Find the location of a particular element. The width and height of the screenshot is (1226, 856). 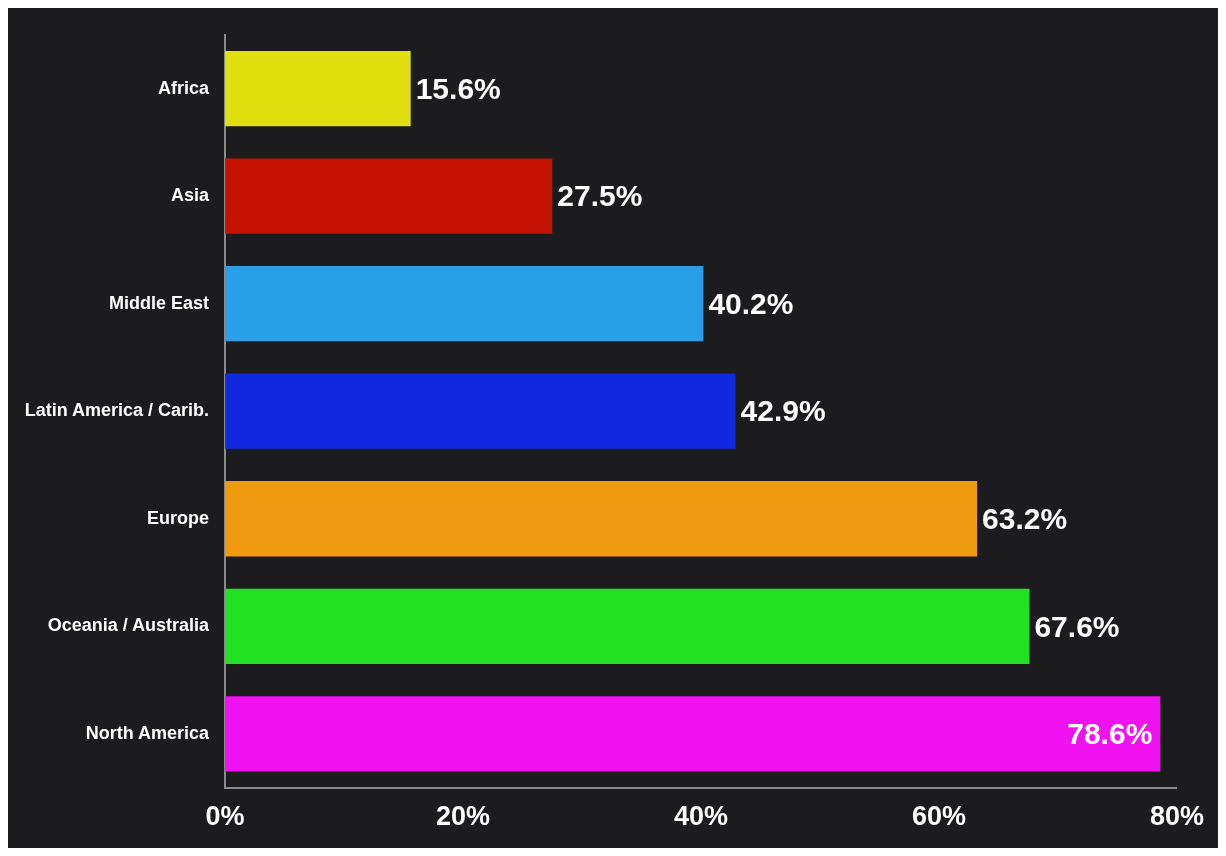

x-tick-label: 80% is located at coordinates (1176, 816).